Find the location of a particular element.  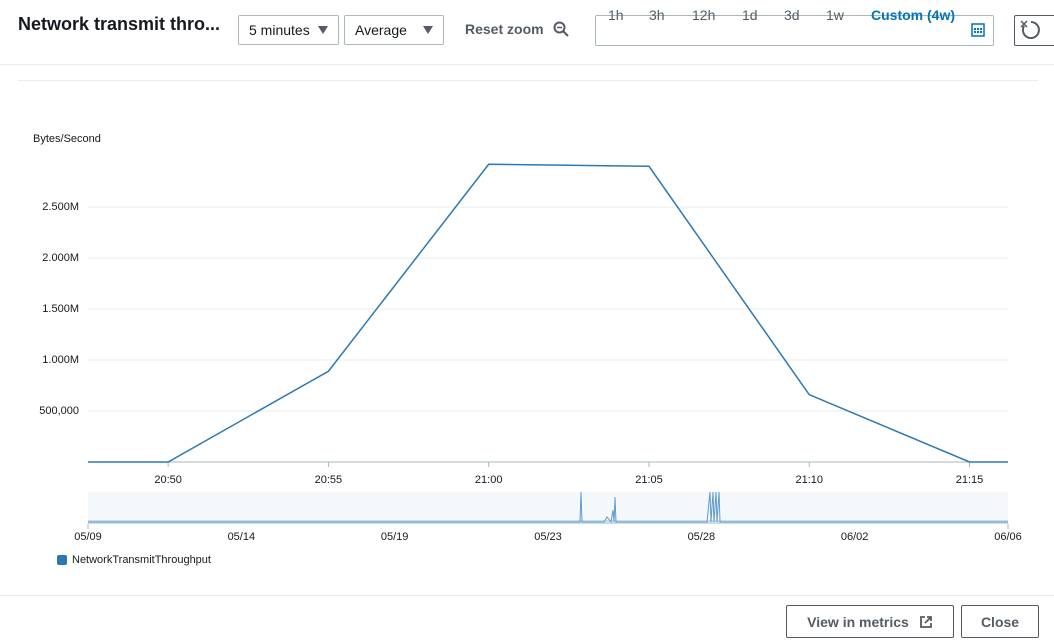

range-group is located at coordinates (794, 30).